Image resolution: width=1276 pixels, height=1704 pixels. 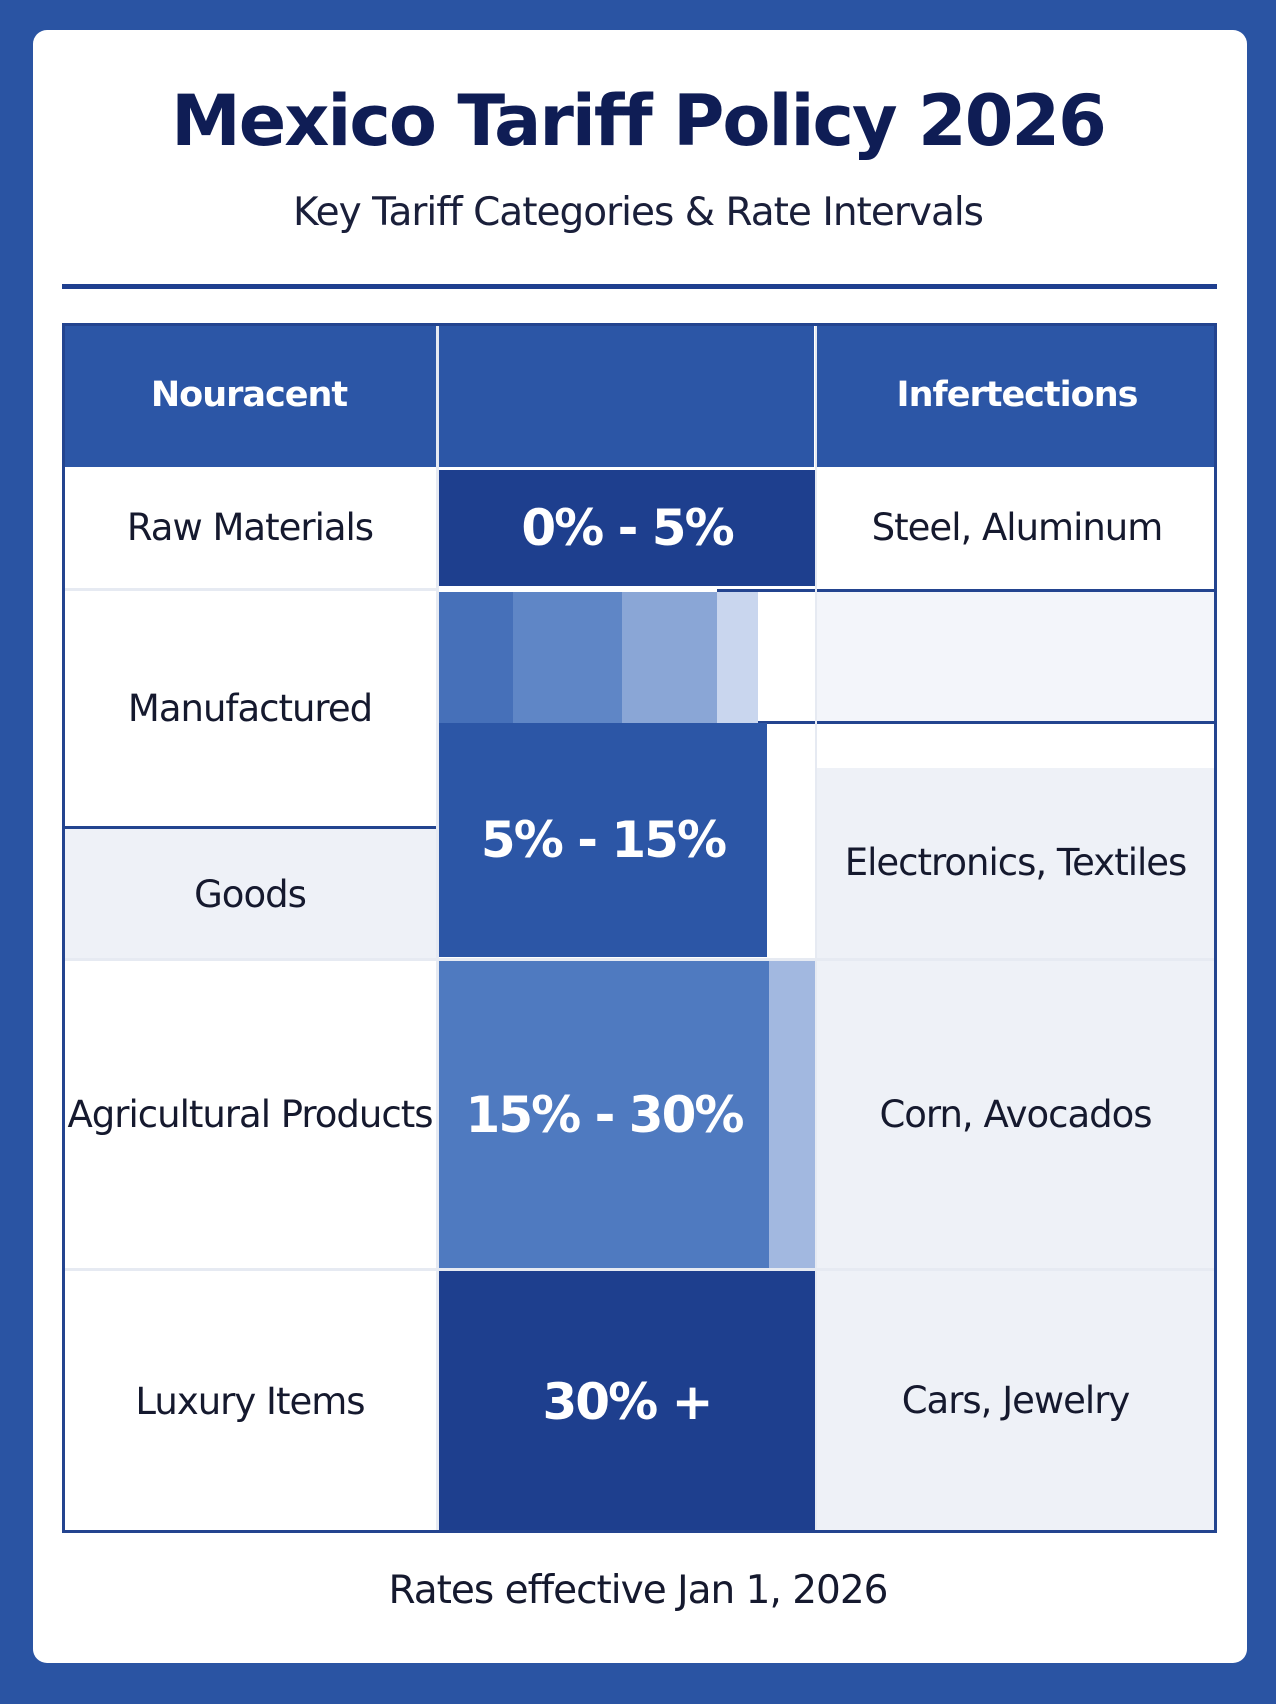 I want to click on row-luxury-rate: 30% +, so click(x=627, y=1402).